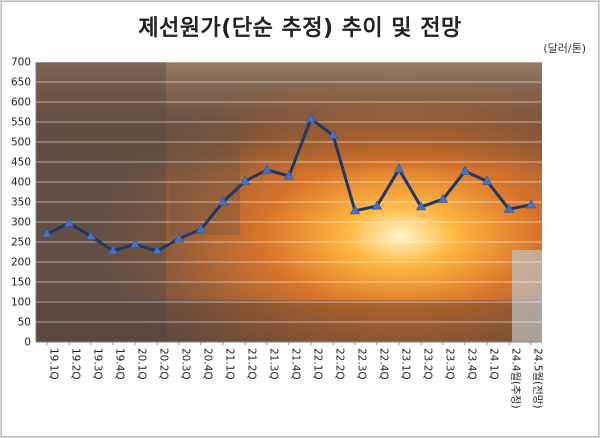 The image size is (600, 438). What do you see at coordinates (208, 364) in the screenshot?
I see `x-tick-label: 20.4Q` at bounding box center [208, 364].